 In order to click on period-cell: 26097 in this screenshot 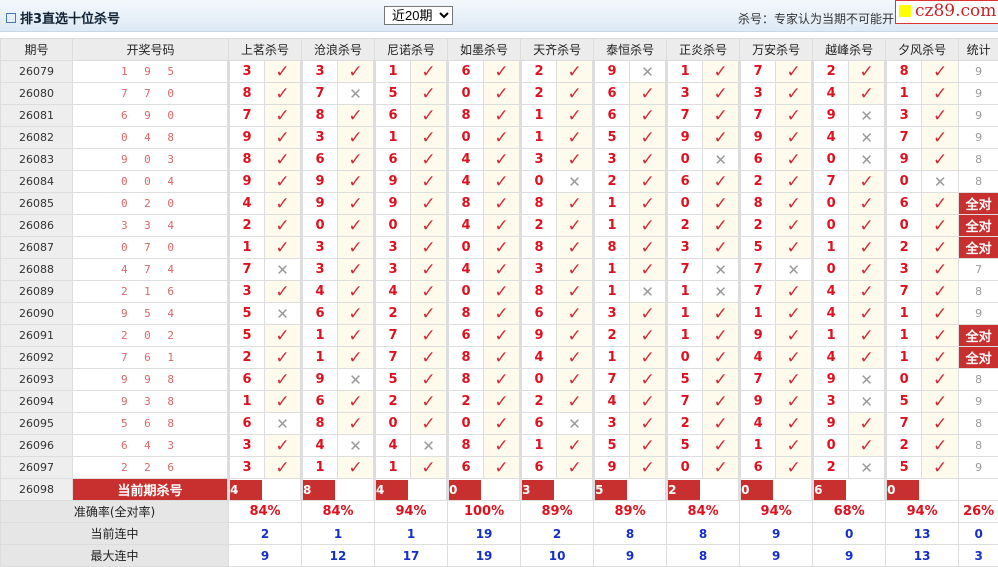, I will do `click(36, 467)`.